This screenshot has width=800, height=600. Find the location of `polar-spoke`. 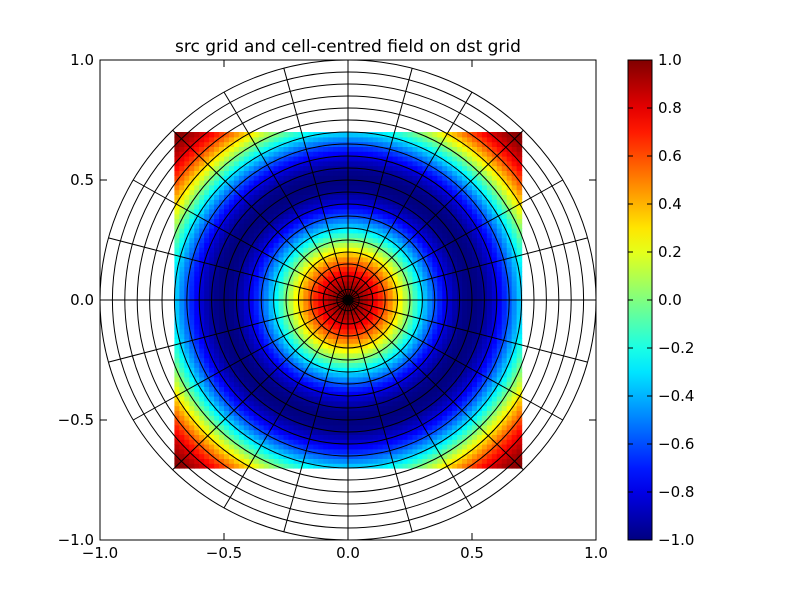

polar-spoke is located at coordinates (455, 240).